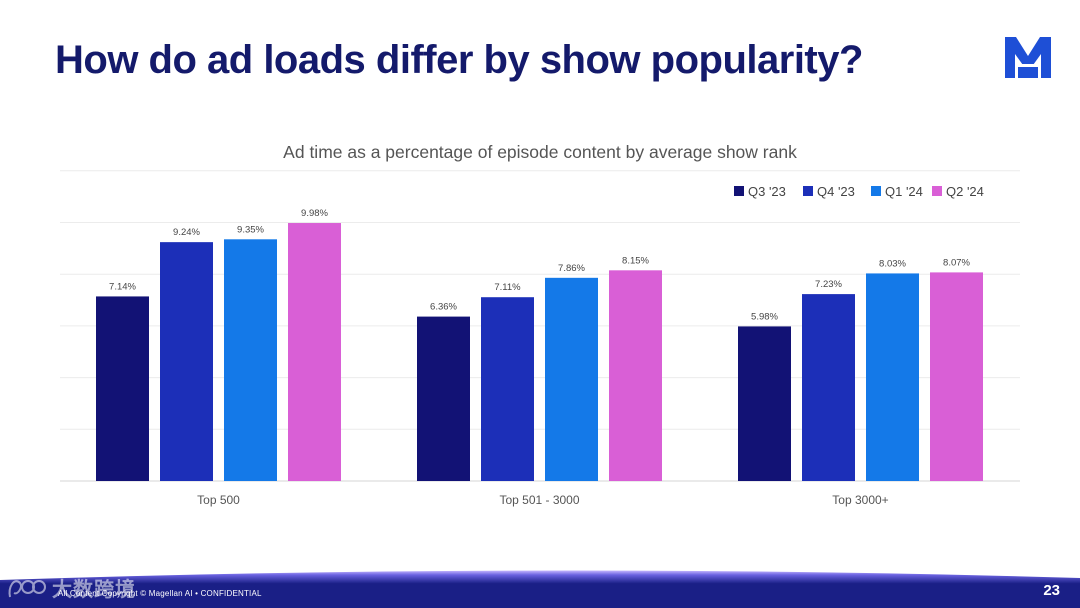 The image size is (1080, 608). What do you see at coordinates (94, 588) in the screenshot?
I see `watermark-text: 大数跨境` at bounding box center [94, 588].